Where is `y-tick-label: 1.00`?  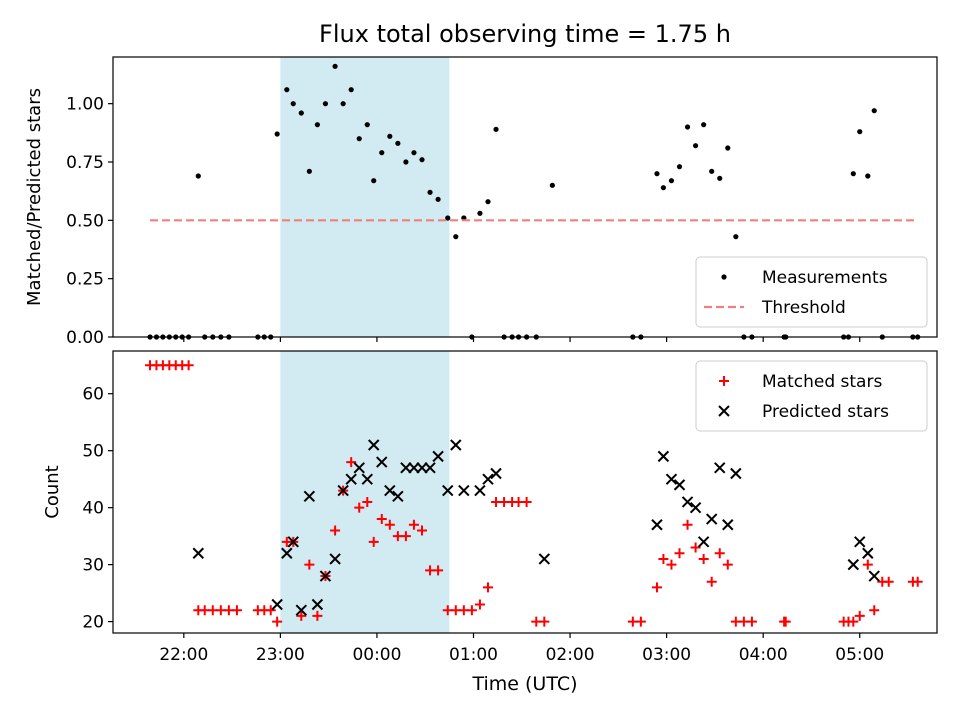
y-tick-label: 1.00 is located at coordinates (85, 105).